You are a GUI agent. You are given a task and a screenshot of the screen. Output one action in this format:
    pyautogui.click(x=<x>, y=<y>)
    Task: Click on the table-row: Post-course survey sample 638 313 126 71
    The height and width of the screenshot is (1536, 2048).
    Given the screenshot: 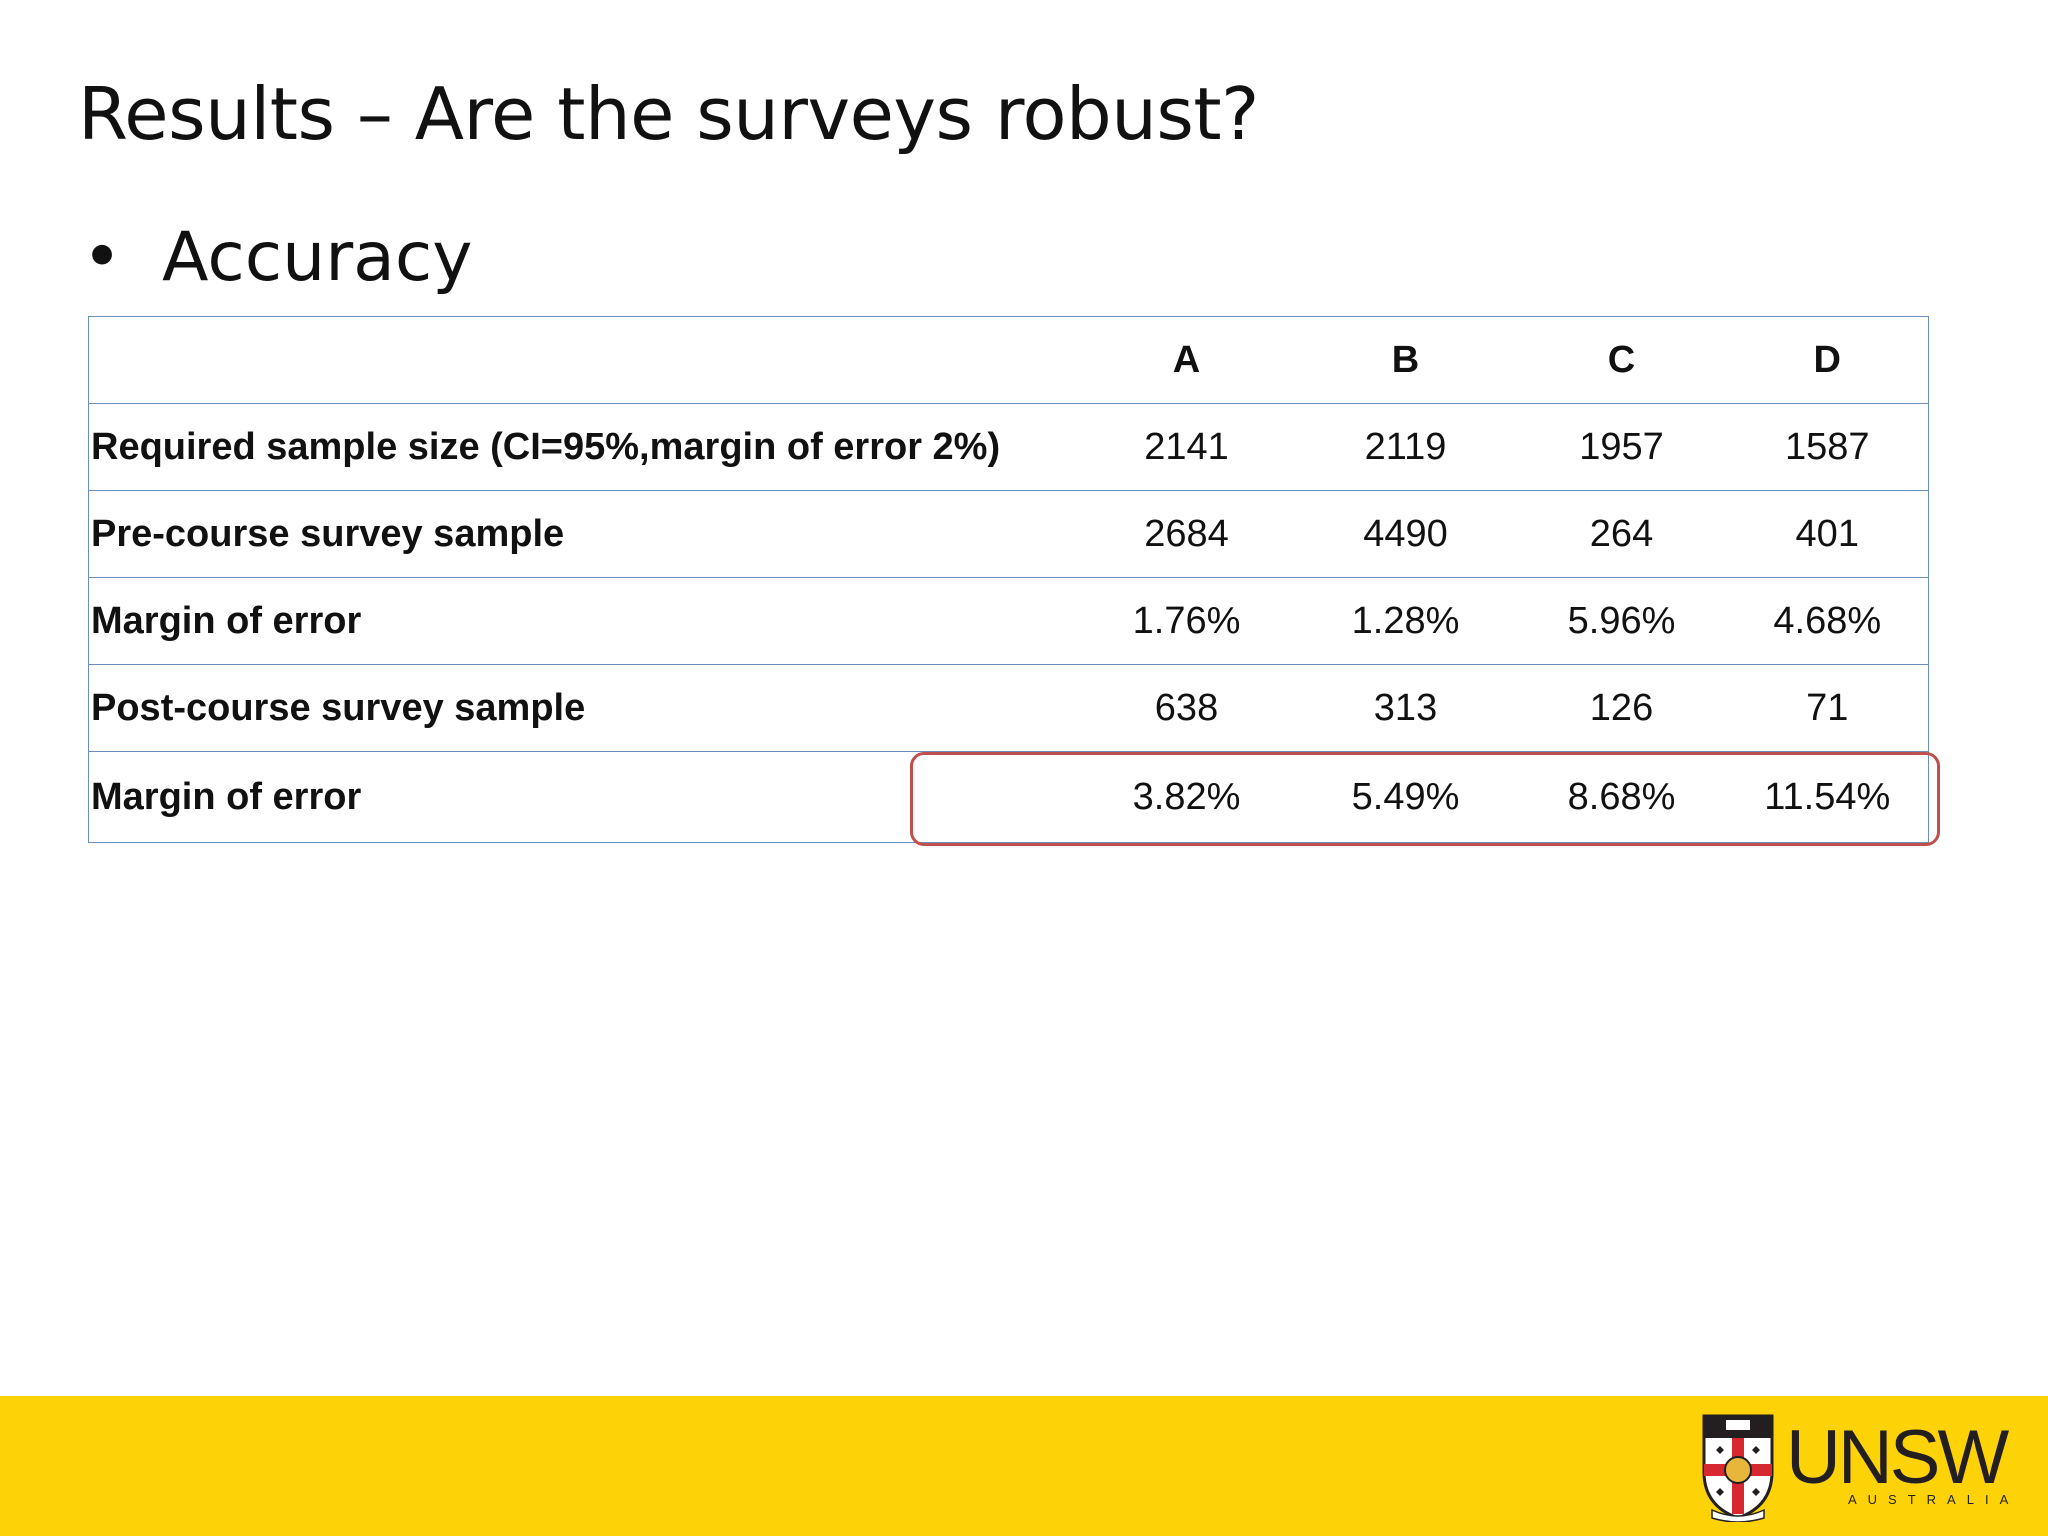 What is the action you would take?
    pyautogui.click(x=1008, y=708)
    